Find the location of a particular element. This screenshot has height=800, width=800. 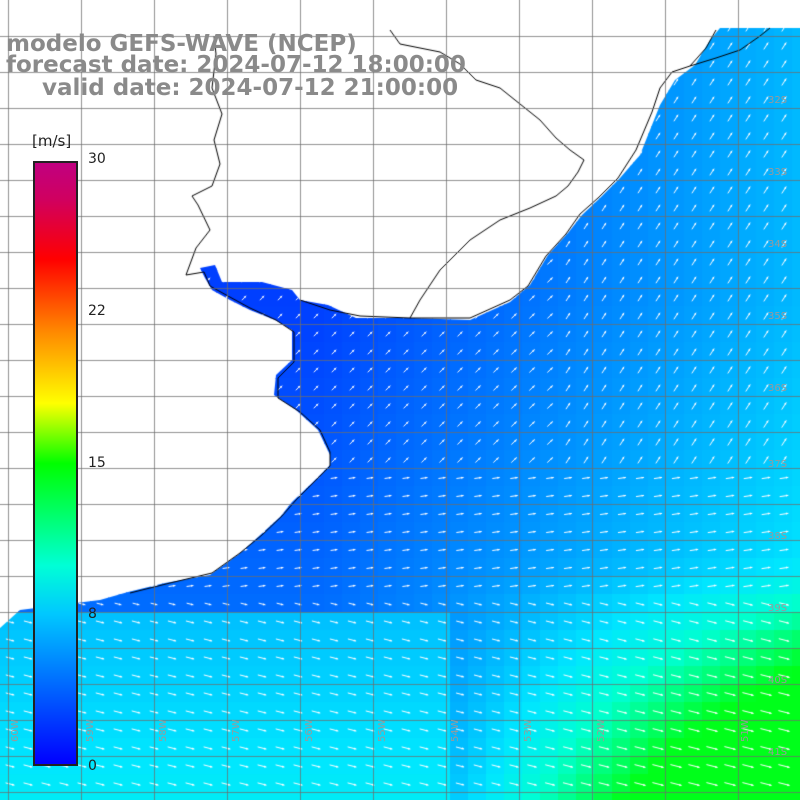

lat-label-40s: 40S is located at coordinates (778, 680).